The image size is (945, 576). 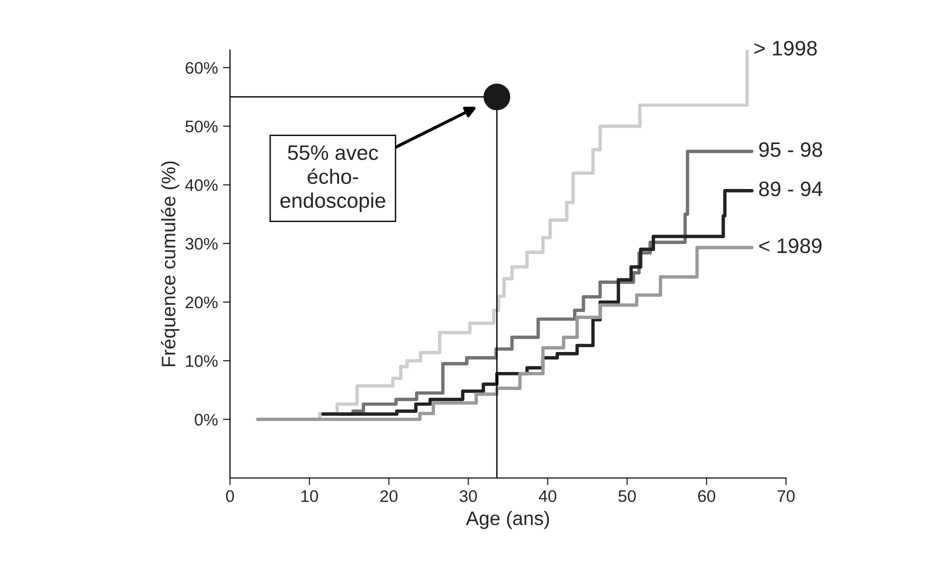 What do you see at coordinates (170, 263) in the screenshot?
I see `y-axis-title: Fréquence cumulée (%)` at bounding box center [170, 263].